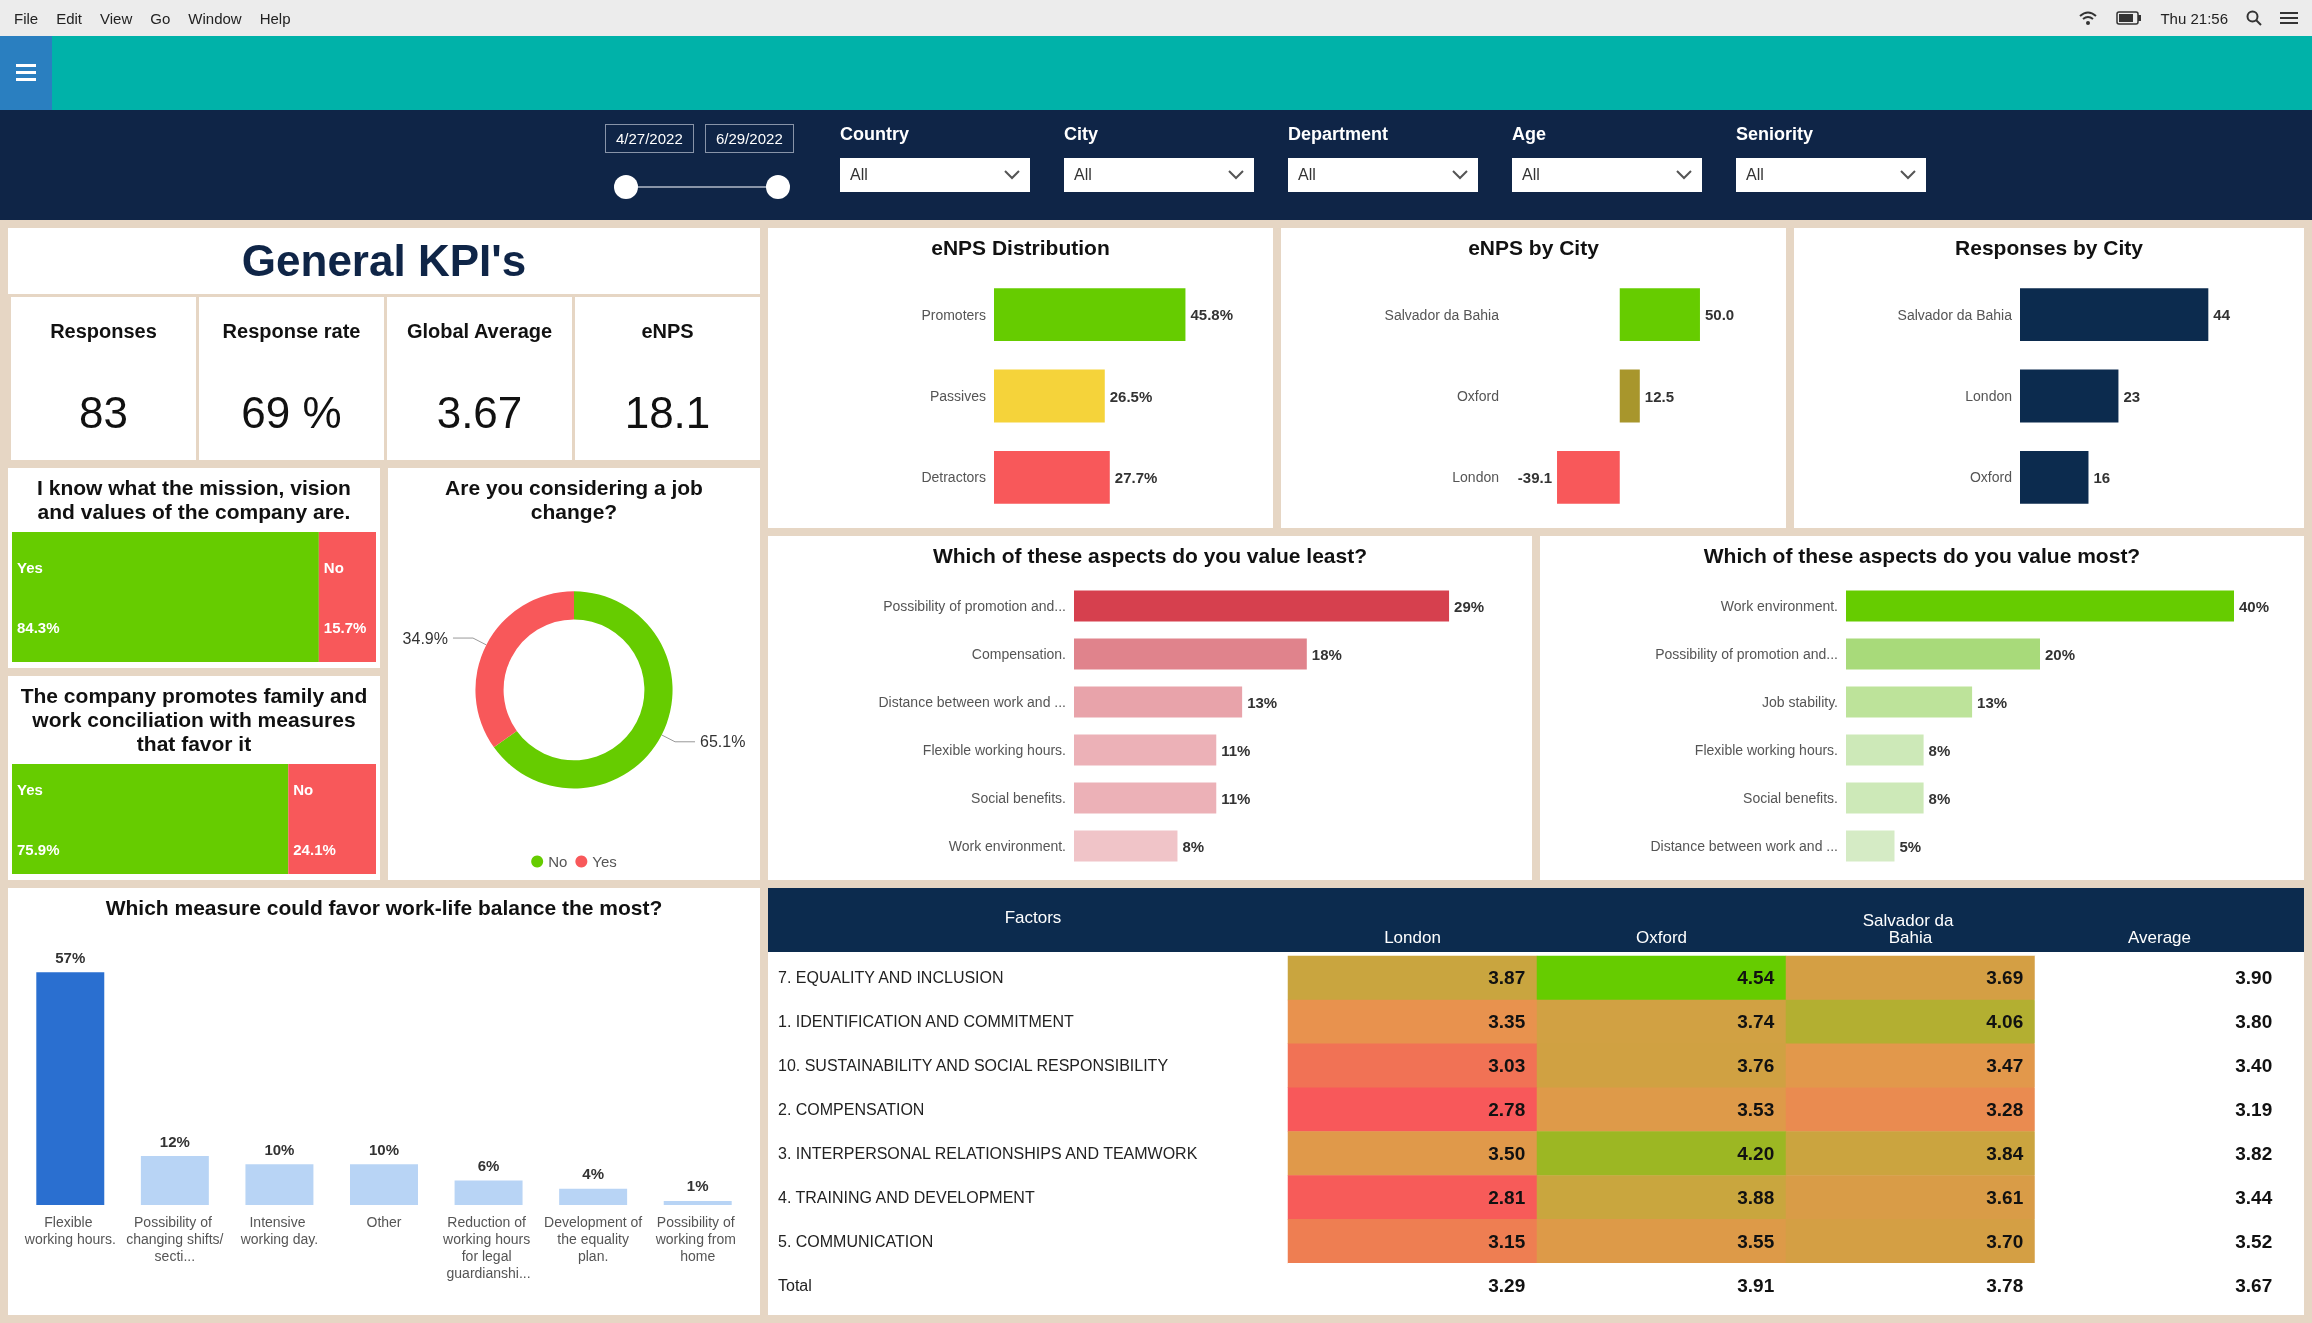 The height and width of the screenshot is (1323, 2312). I want to click on text: Department, so click(1338, 134).